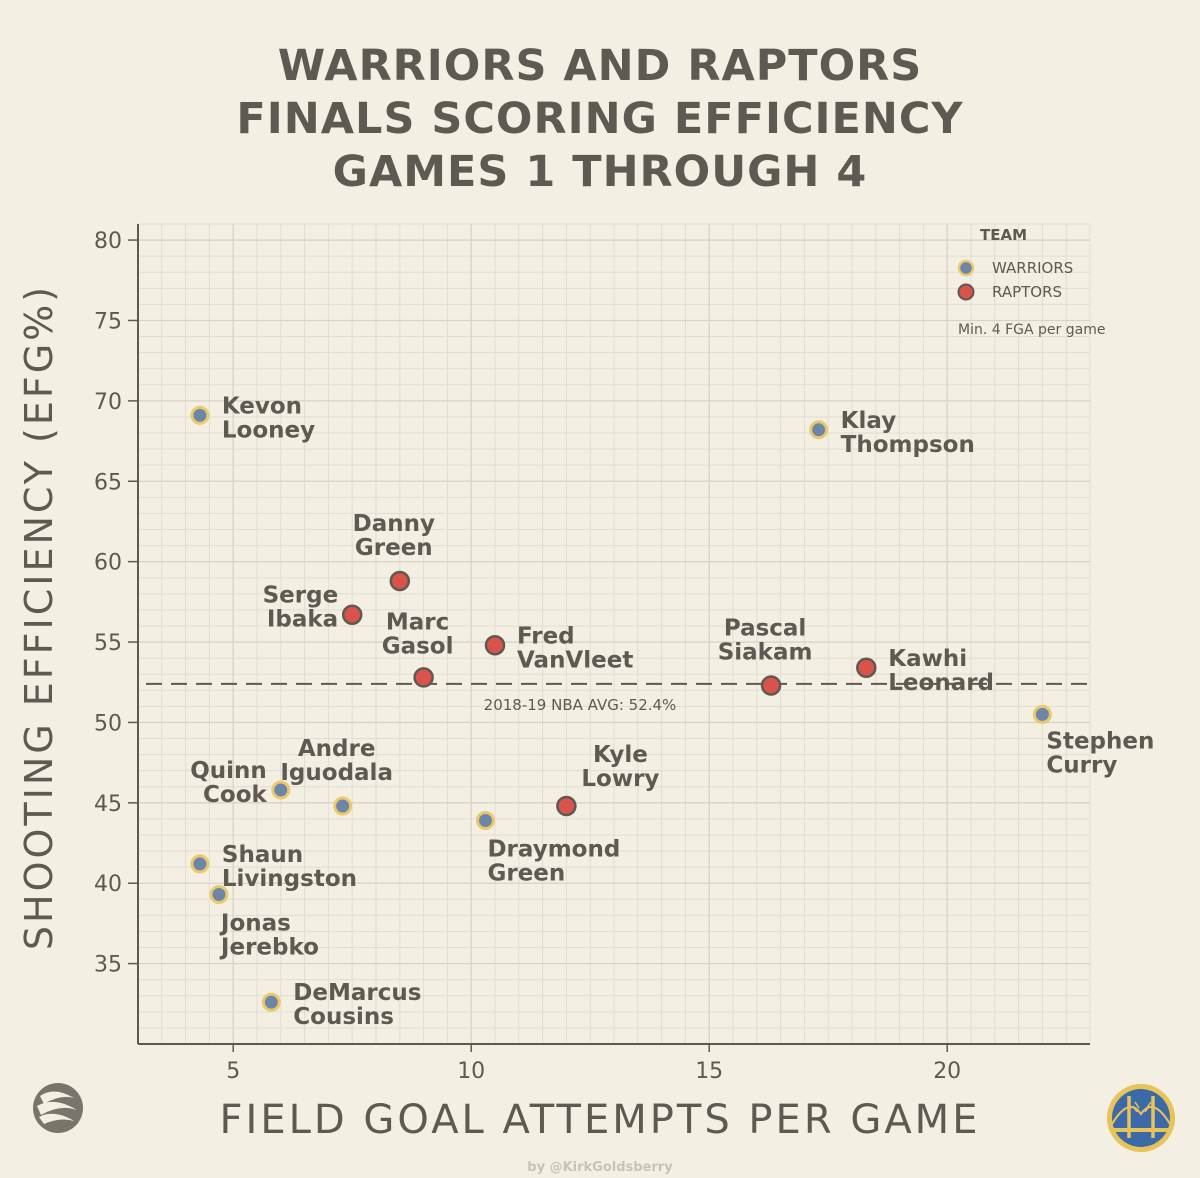 Image resolution: width=1200 pixels, height=1178 pixels. I want to click on point-label-line: Jerebko, so click(269, 947).